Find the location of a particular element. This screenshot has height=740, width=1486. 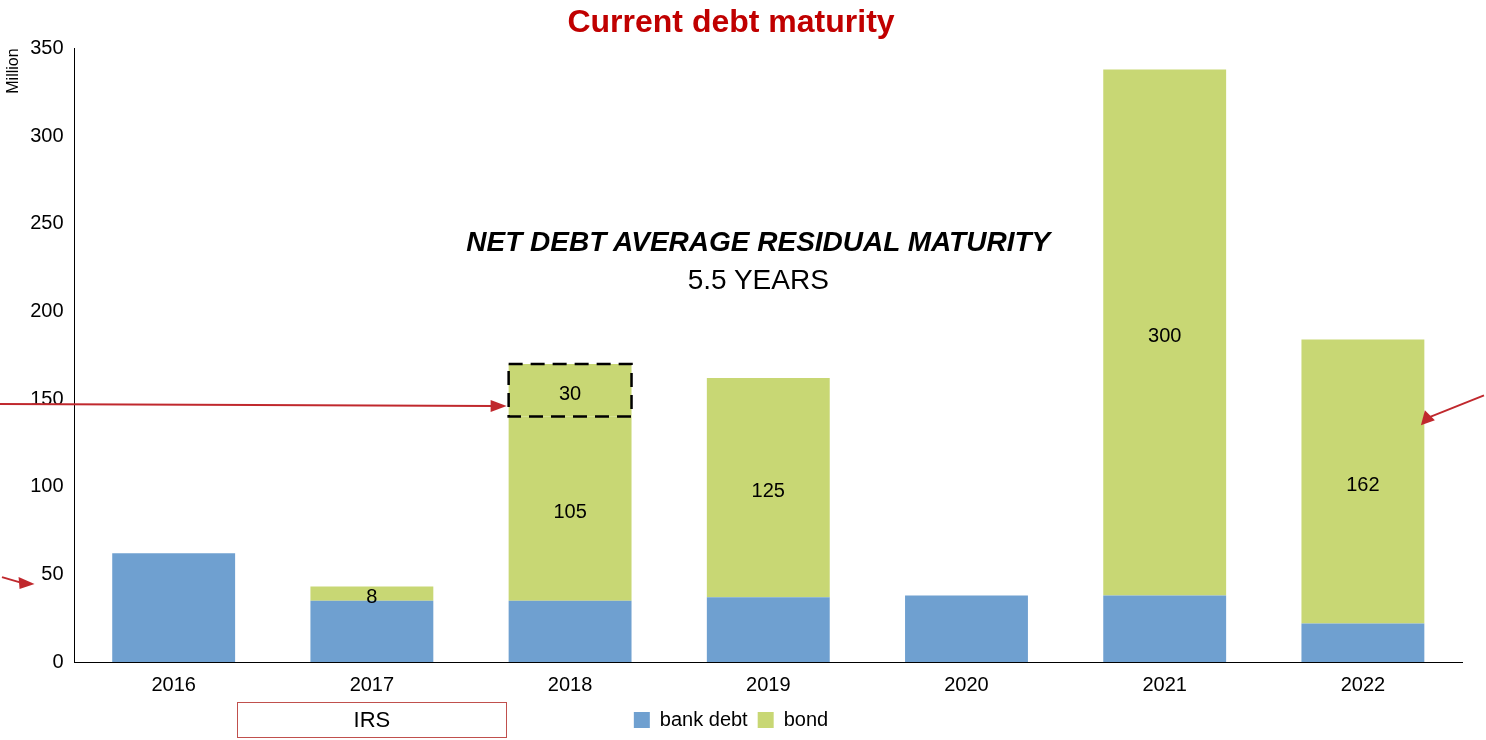

x-tick-label: 2016 is located at coordinates (173, 683).